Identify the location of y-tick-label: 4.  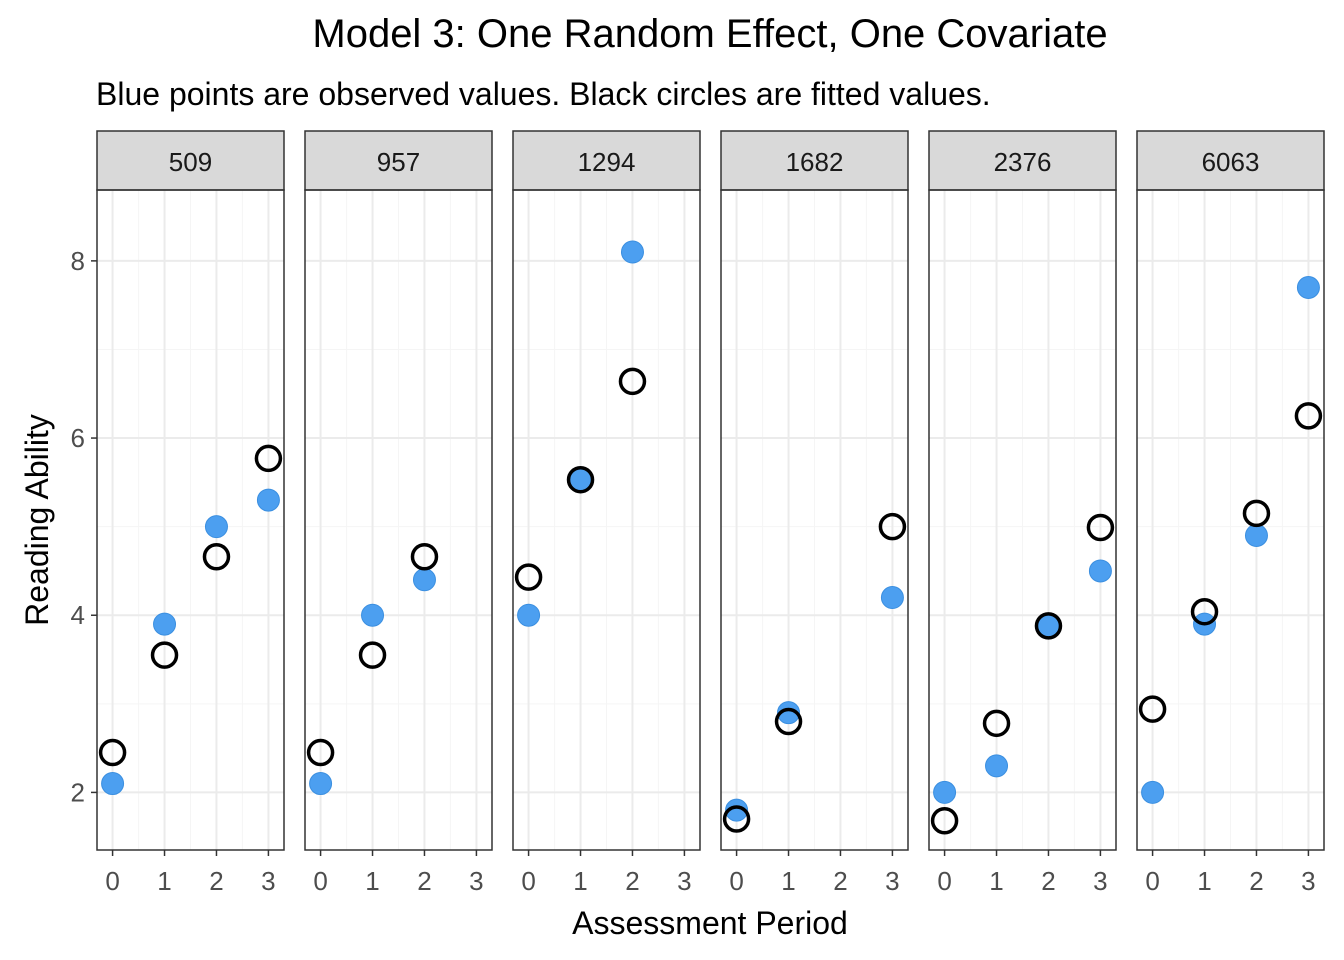
(78, 615).